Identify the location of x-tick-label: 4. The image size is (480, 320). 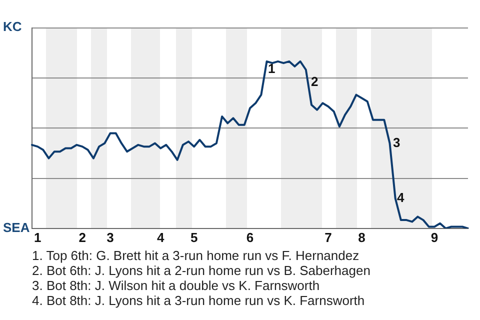
(160, 237).